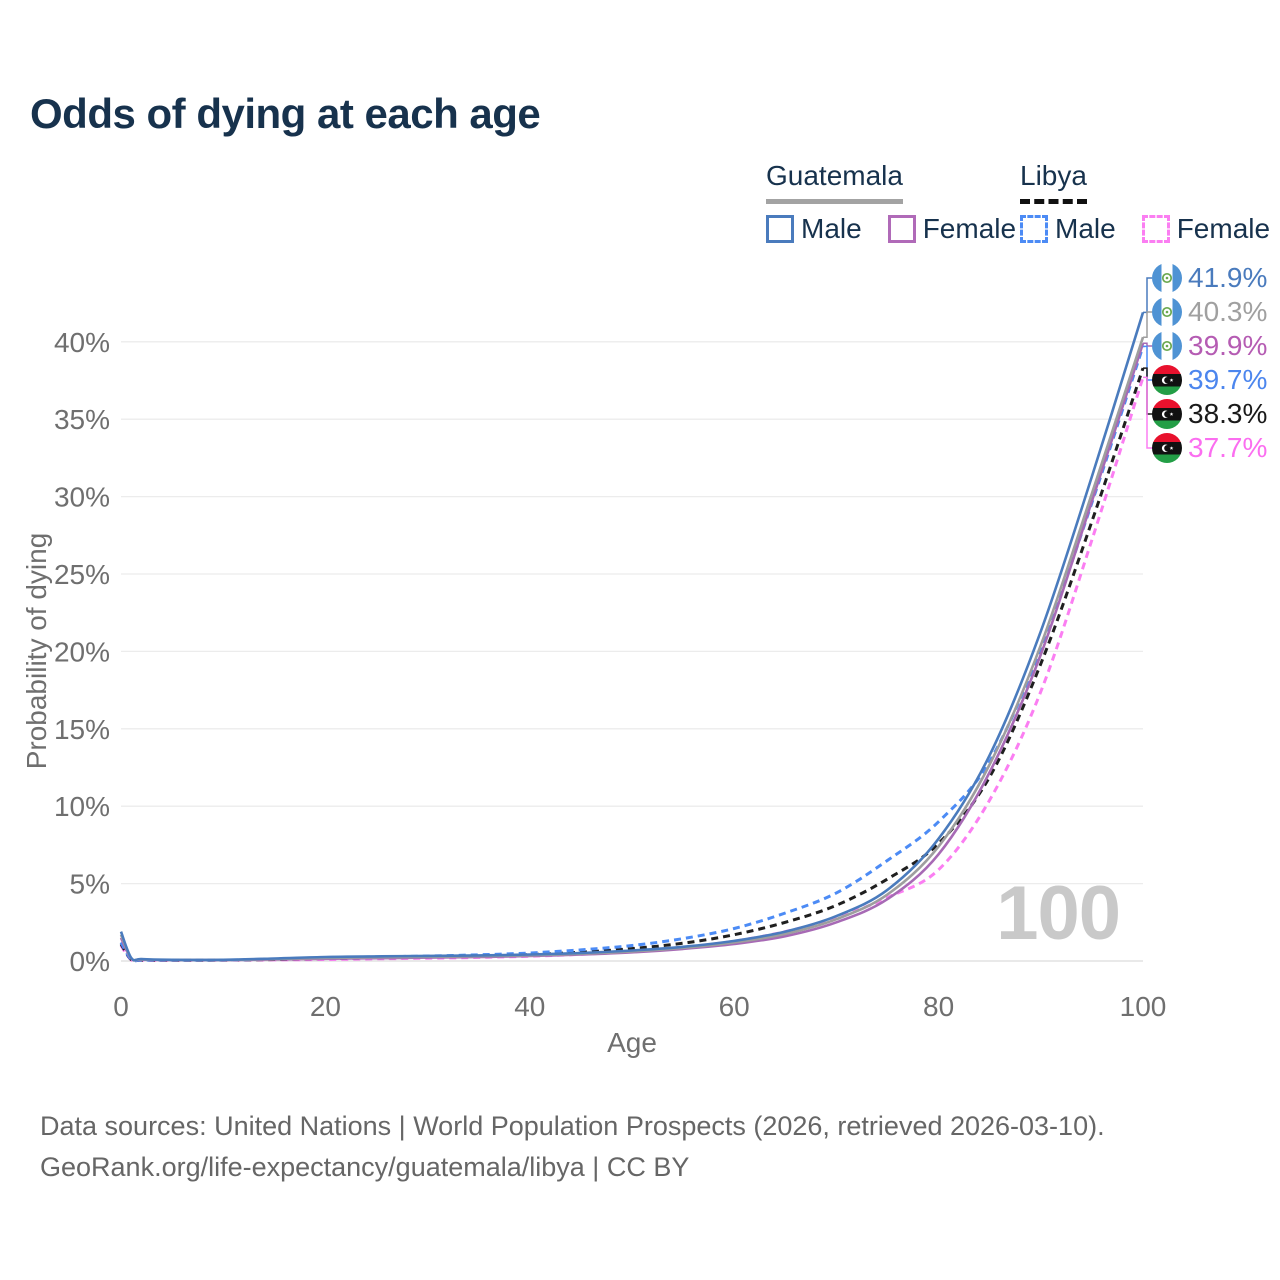 This screenshot has width=1280, height=1280. I want to click on legend-item-libya-female: Female, so click(1206, 229).